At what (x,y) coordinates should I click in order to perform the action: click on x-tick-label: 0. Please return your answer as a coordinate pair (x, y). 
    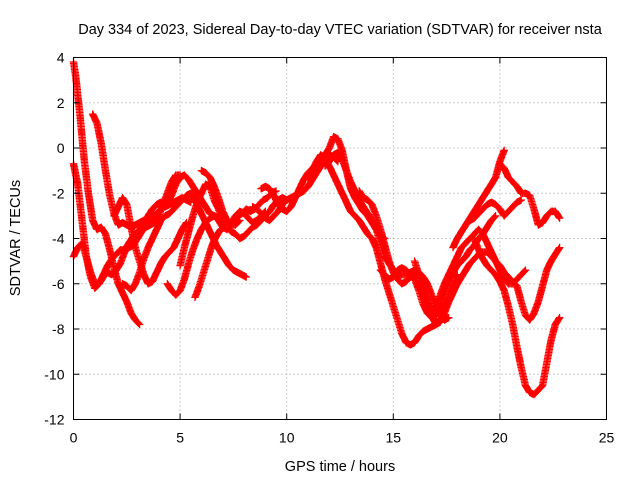
    Looking at the image, I should click on (74, 438).